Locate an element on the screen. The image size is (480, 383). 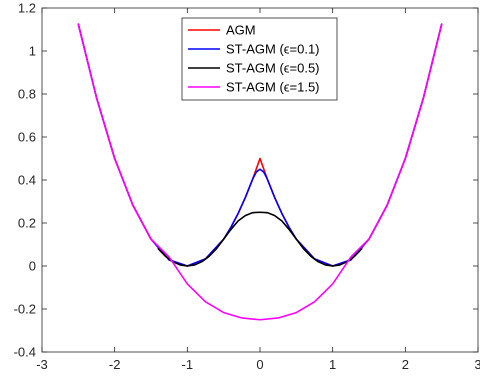
x-tick-label: 1 is located at coordinates (332, 364).